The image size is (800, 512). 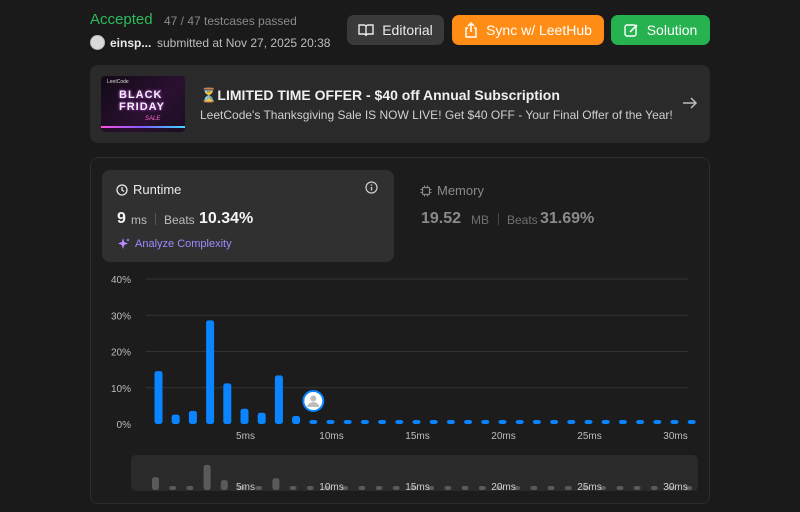 I want to click on sparkle-icon, so click(x=124, y=243).